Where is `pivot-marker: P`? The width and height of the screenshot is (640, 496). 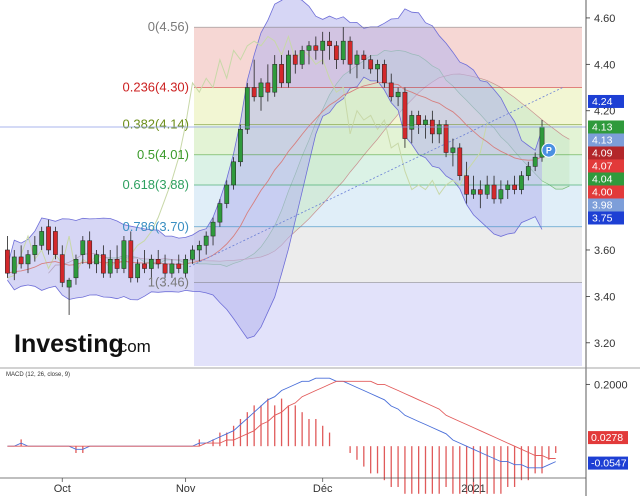
pivot-marker: P is located at coordinates (549, 150).